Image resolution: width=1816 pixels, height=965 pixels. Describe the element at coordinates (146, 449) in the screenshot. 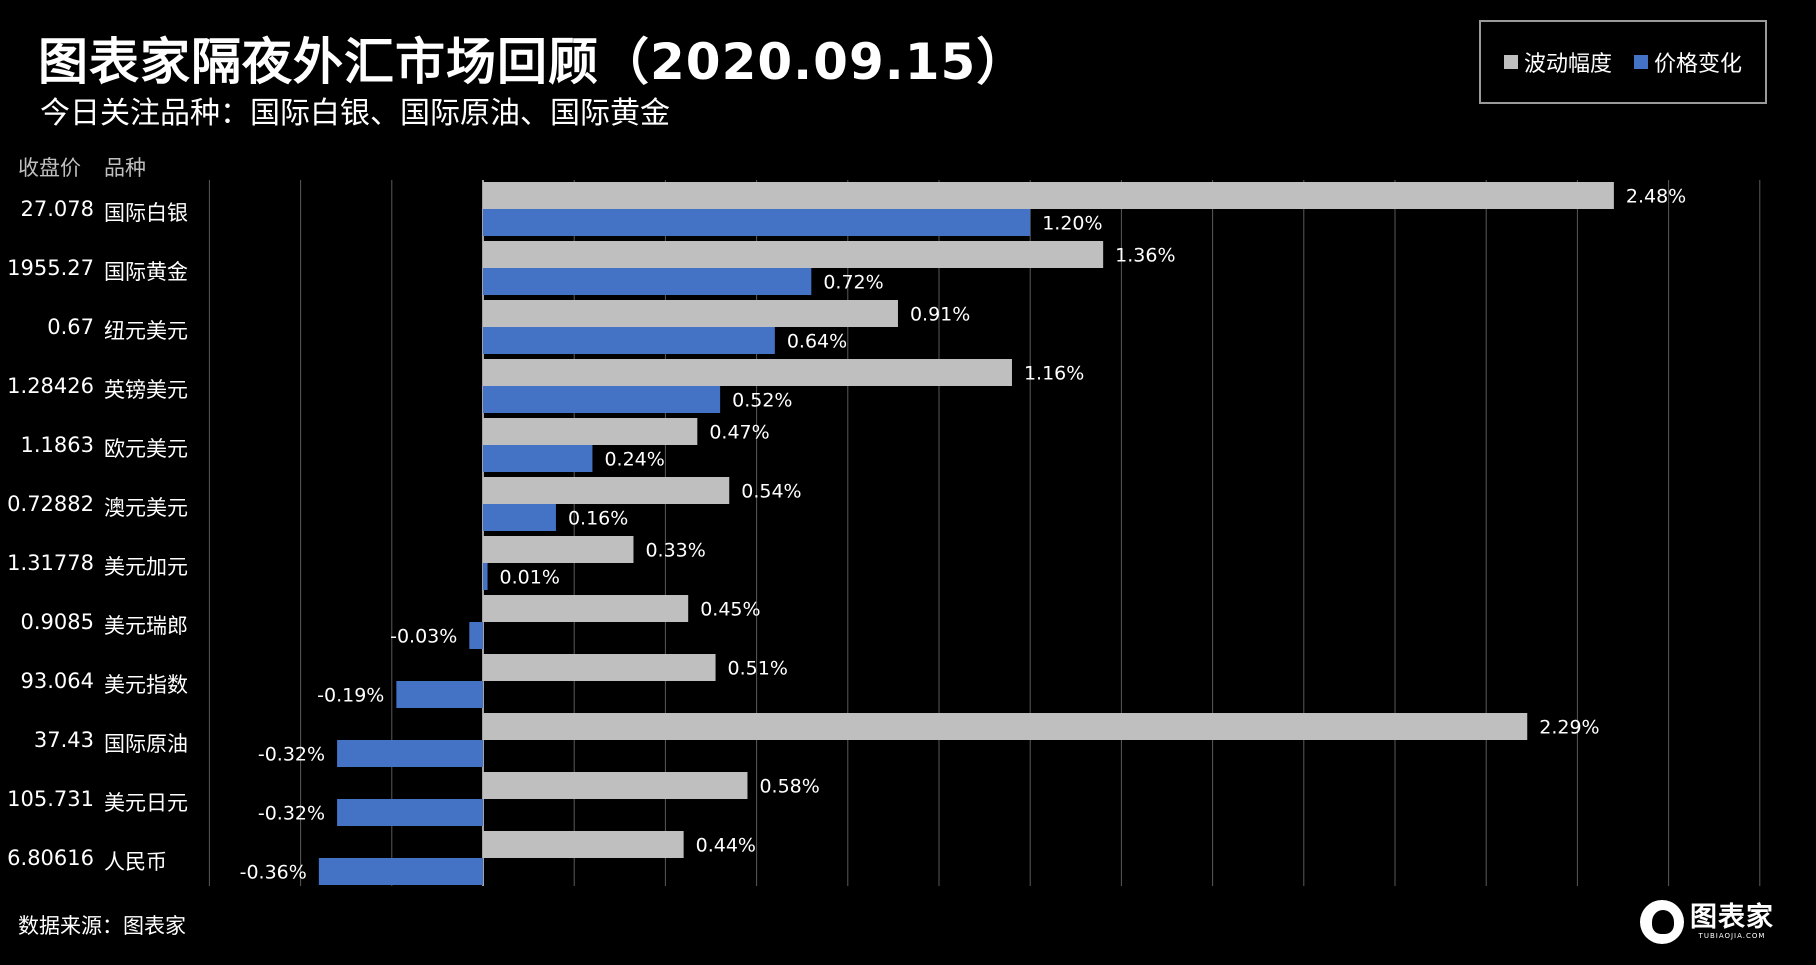

I see `category-label: 欧元美元` at that location.